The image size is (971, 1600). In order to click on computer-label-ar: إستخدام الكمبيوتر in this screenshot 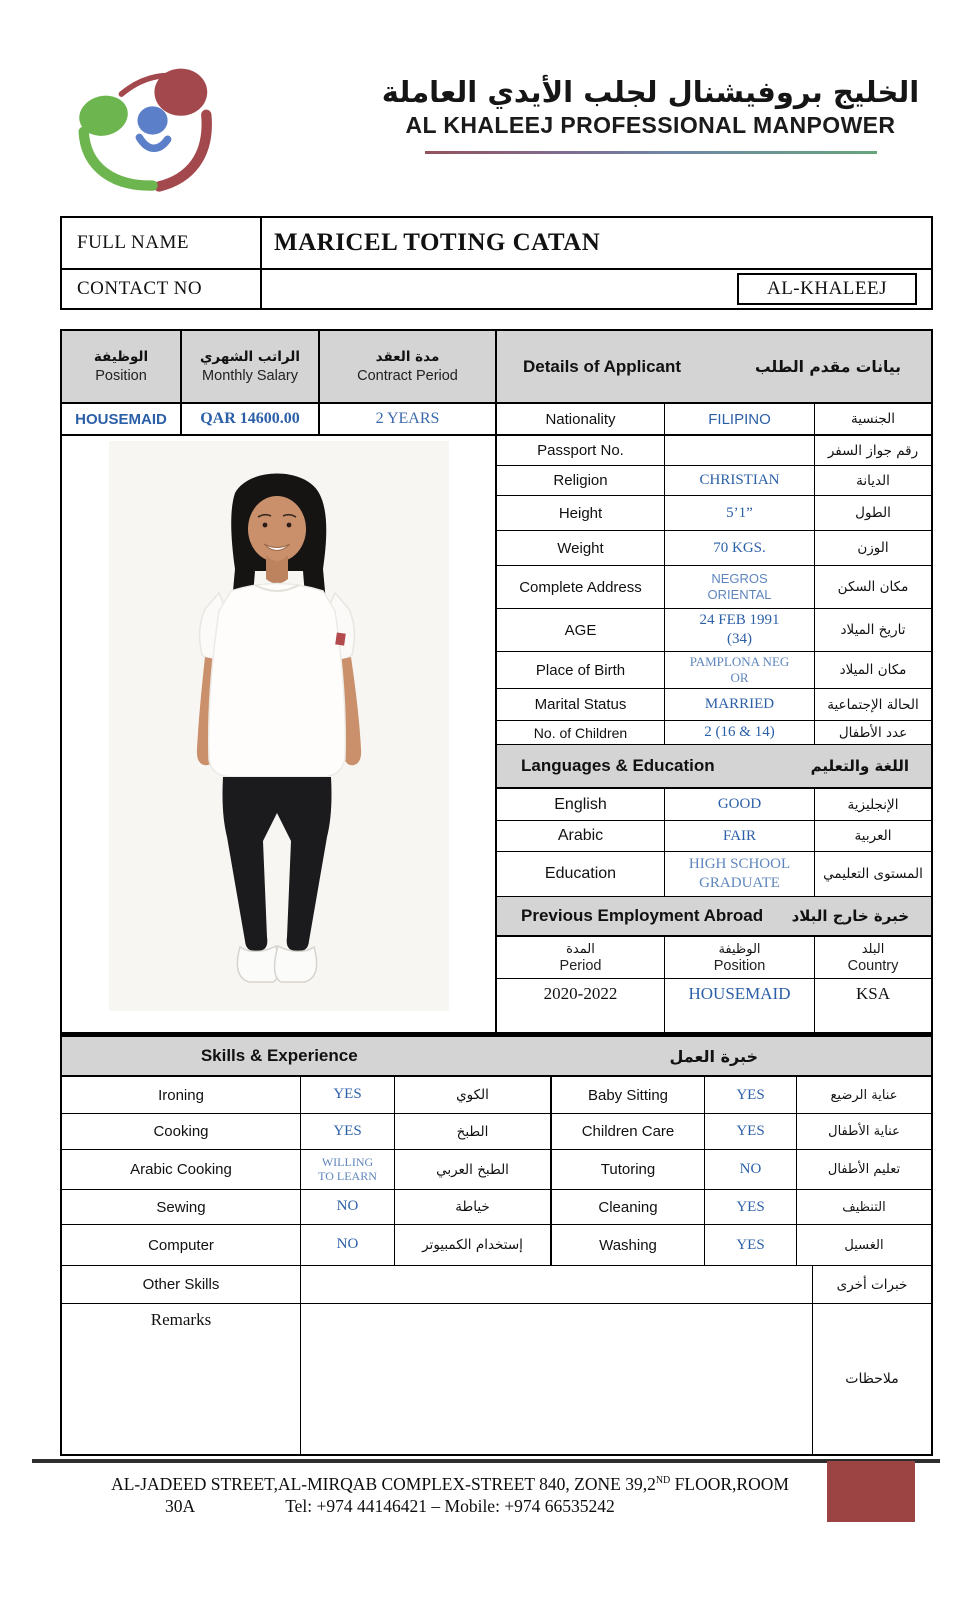, I will do `click(473, 1245)`.